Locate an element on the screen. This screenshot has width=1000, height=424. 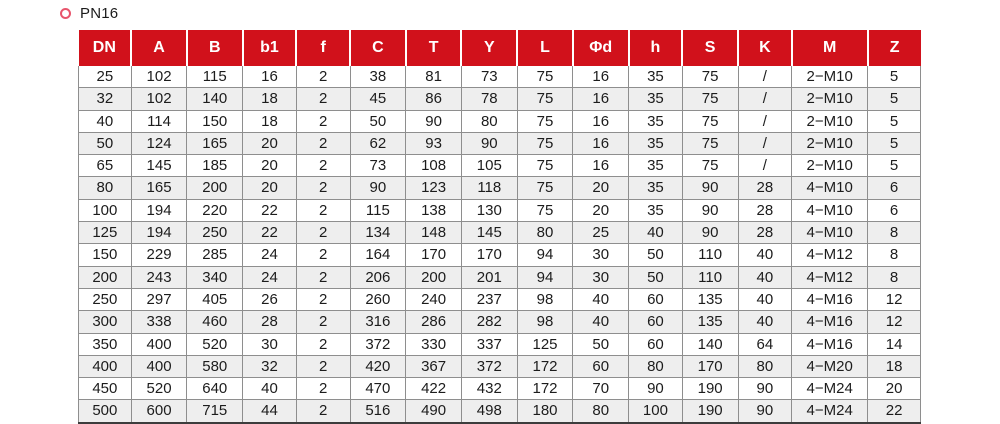
column-header--d: Φd is located at coordinates (601, 48).